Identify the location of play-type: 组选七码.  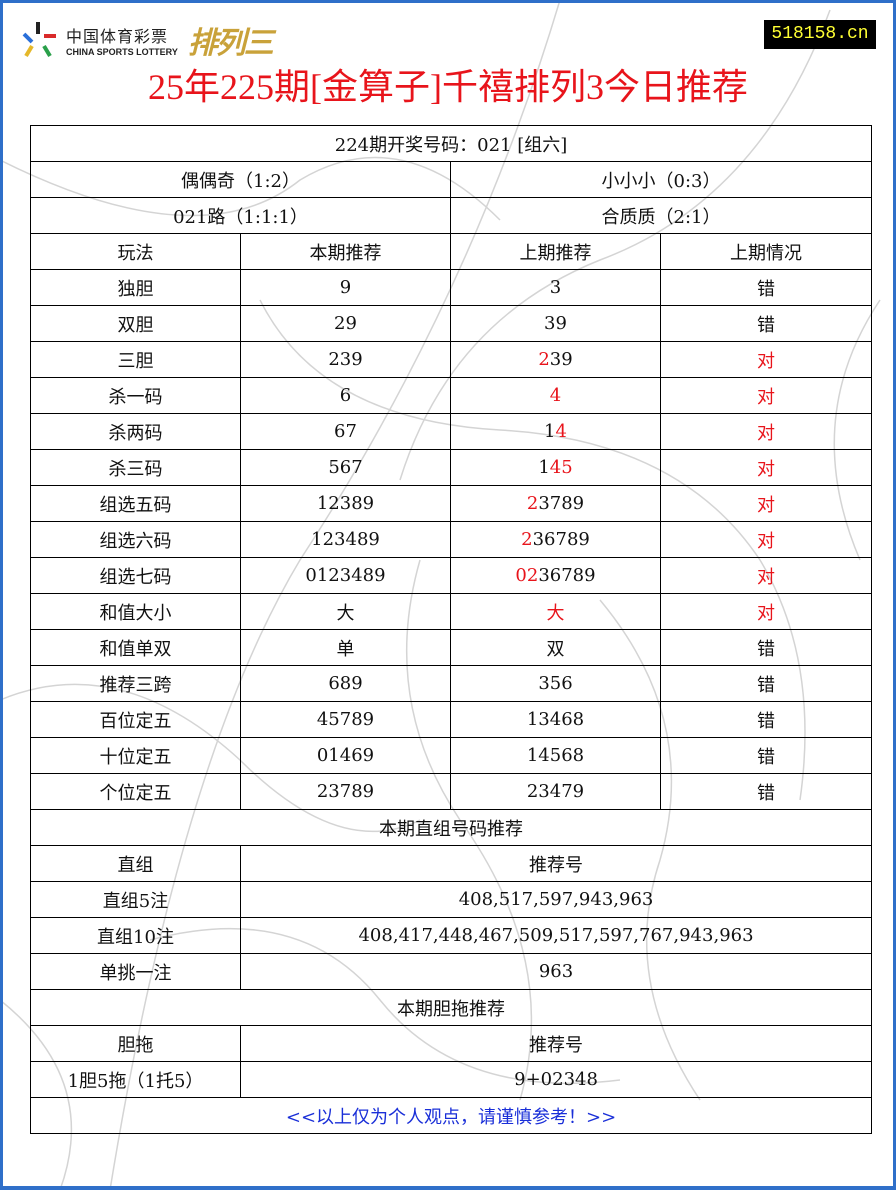
(135, 575).